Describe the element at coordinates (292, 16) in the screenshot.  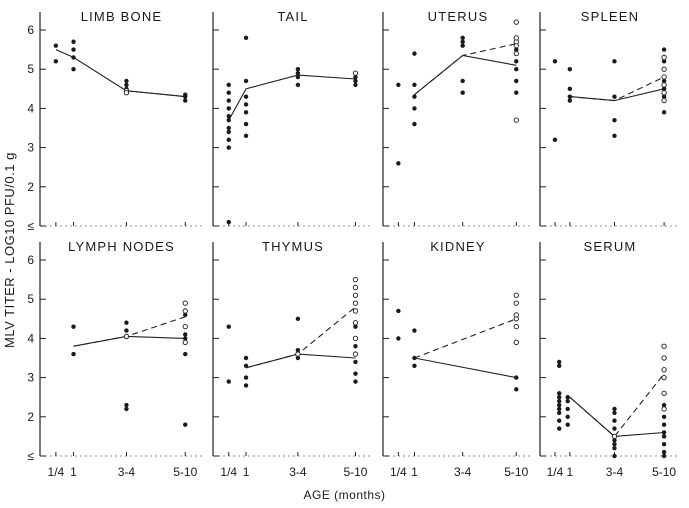
I see `panel-title: TAIL` at that location.